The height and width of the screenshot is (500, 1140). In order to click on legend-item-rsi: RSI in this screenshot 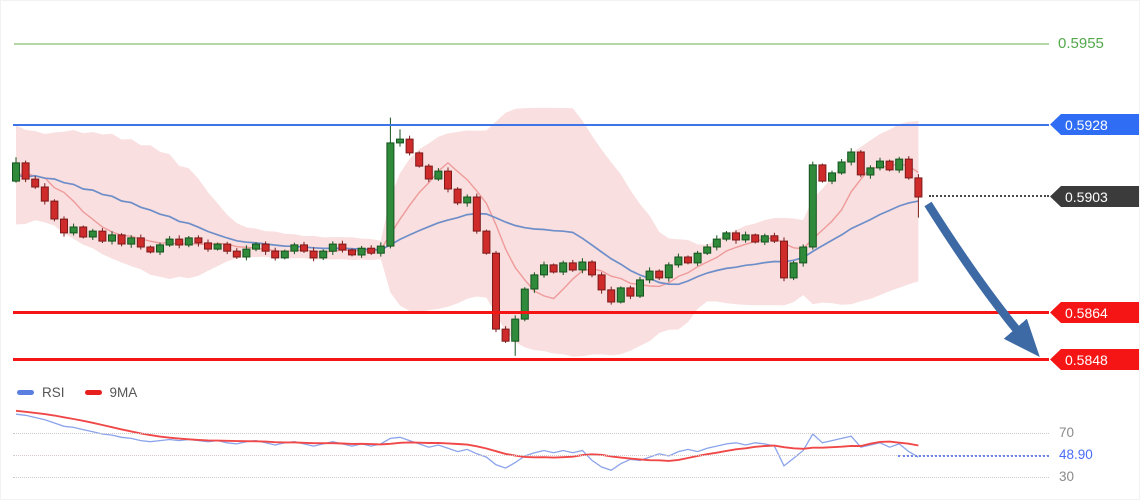, I will do `click(41, 392)`.